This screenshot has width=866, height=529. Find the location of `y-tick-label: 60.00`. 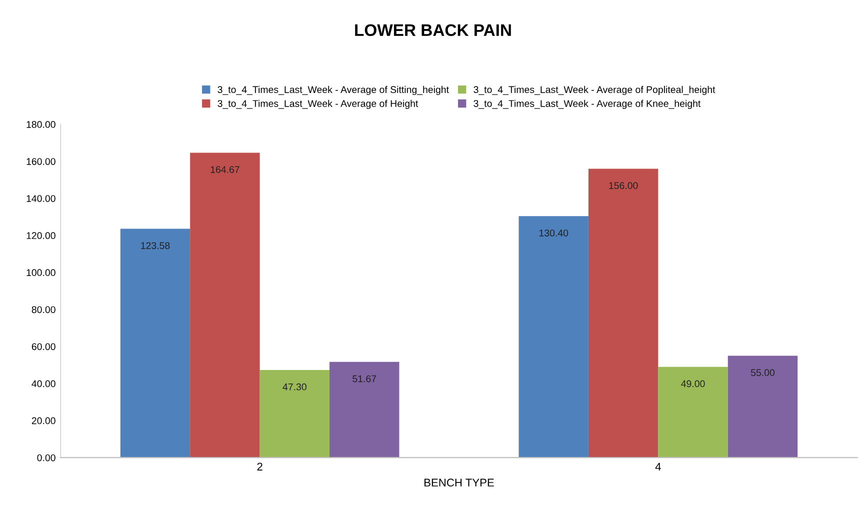

y-tick-label: 60.00 is located at coordinates (44, 346).